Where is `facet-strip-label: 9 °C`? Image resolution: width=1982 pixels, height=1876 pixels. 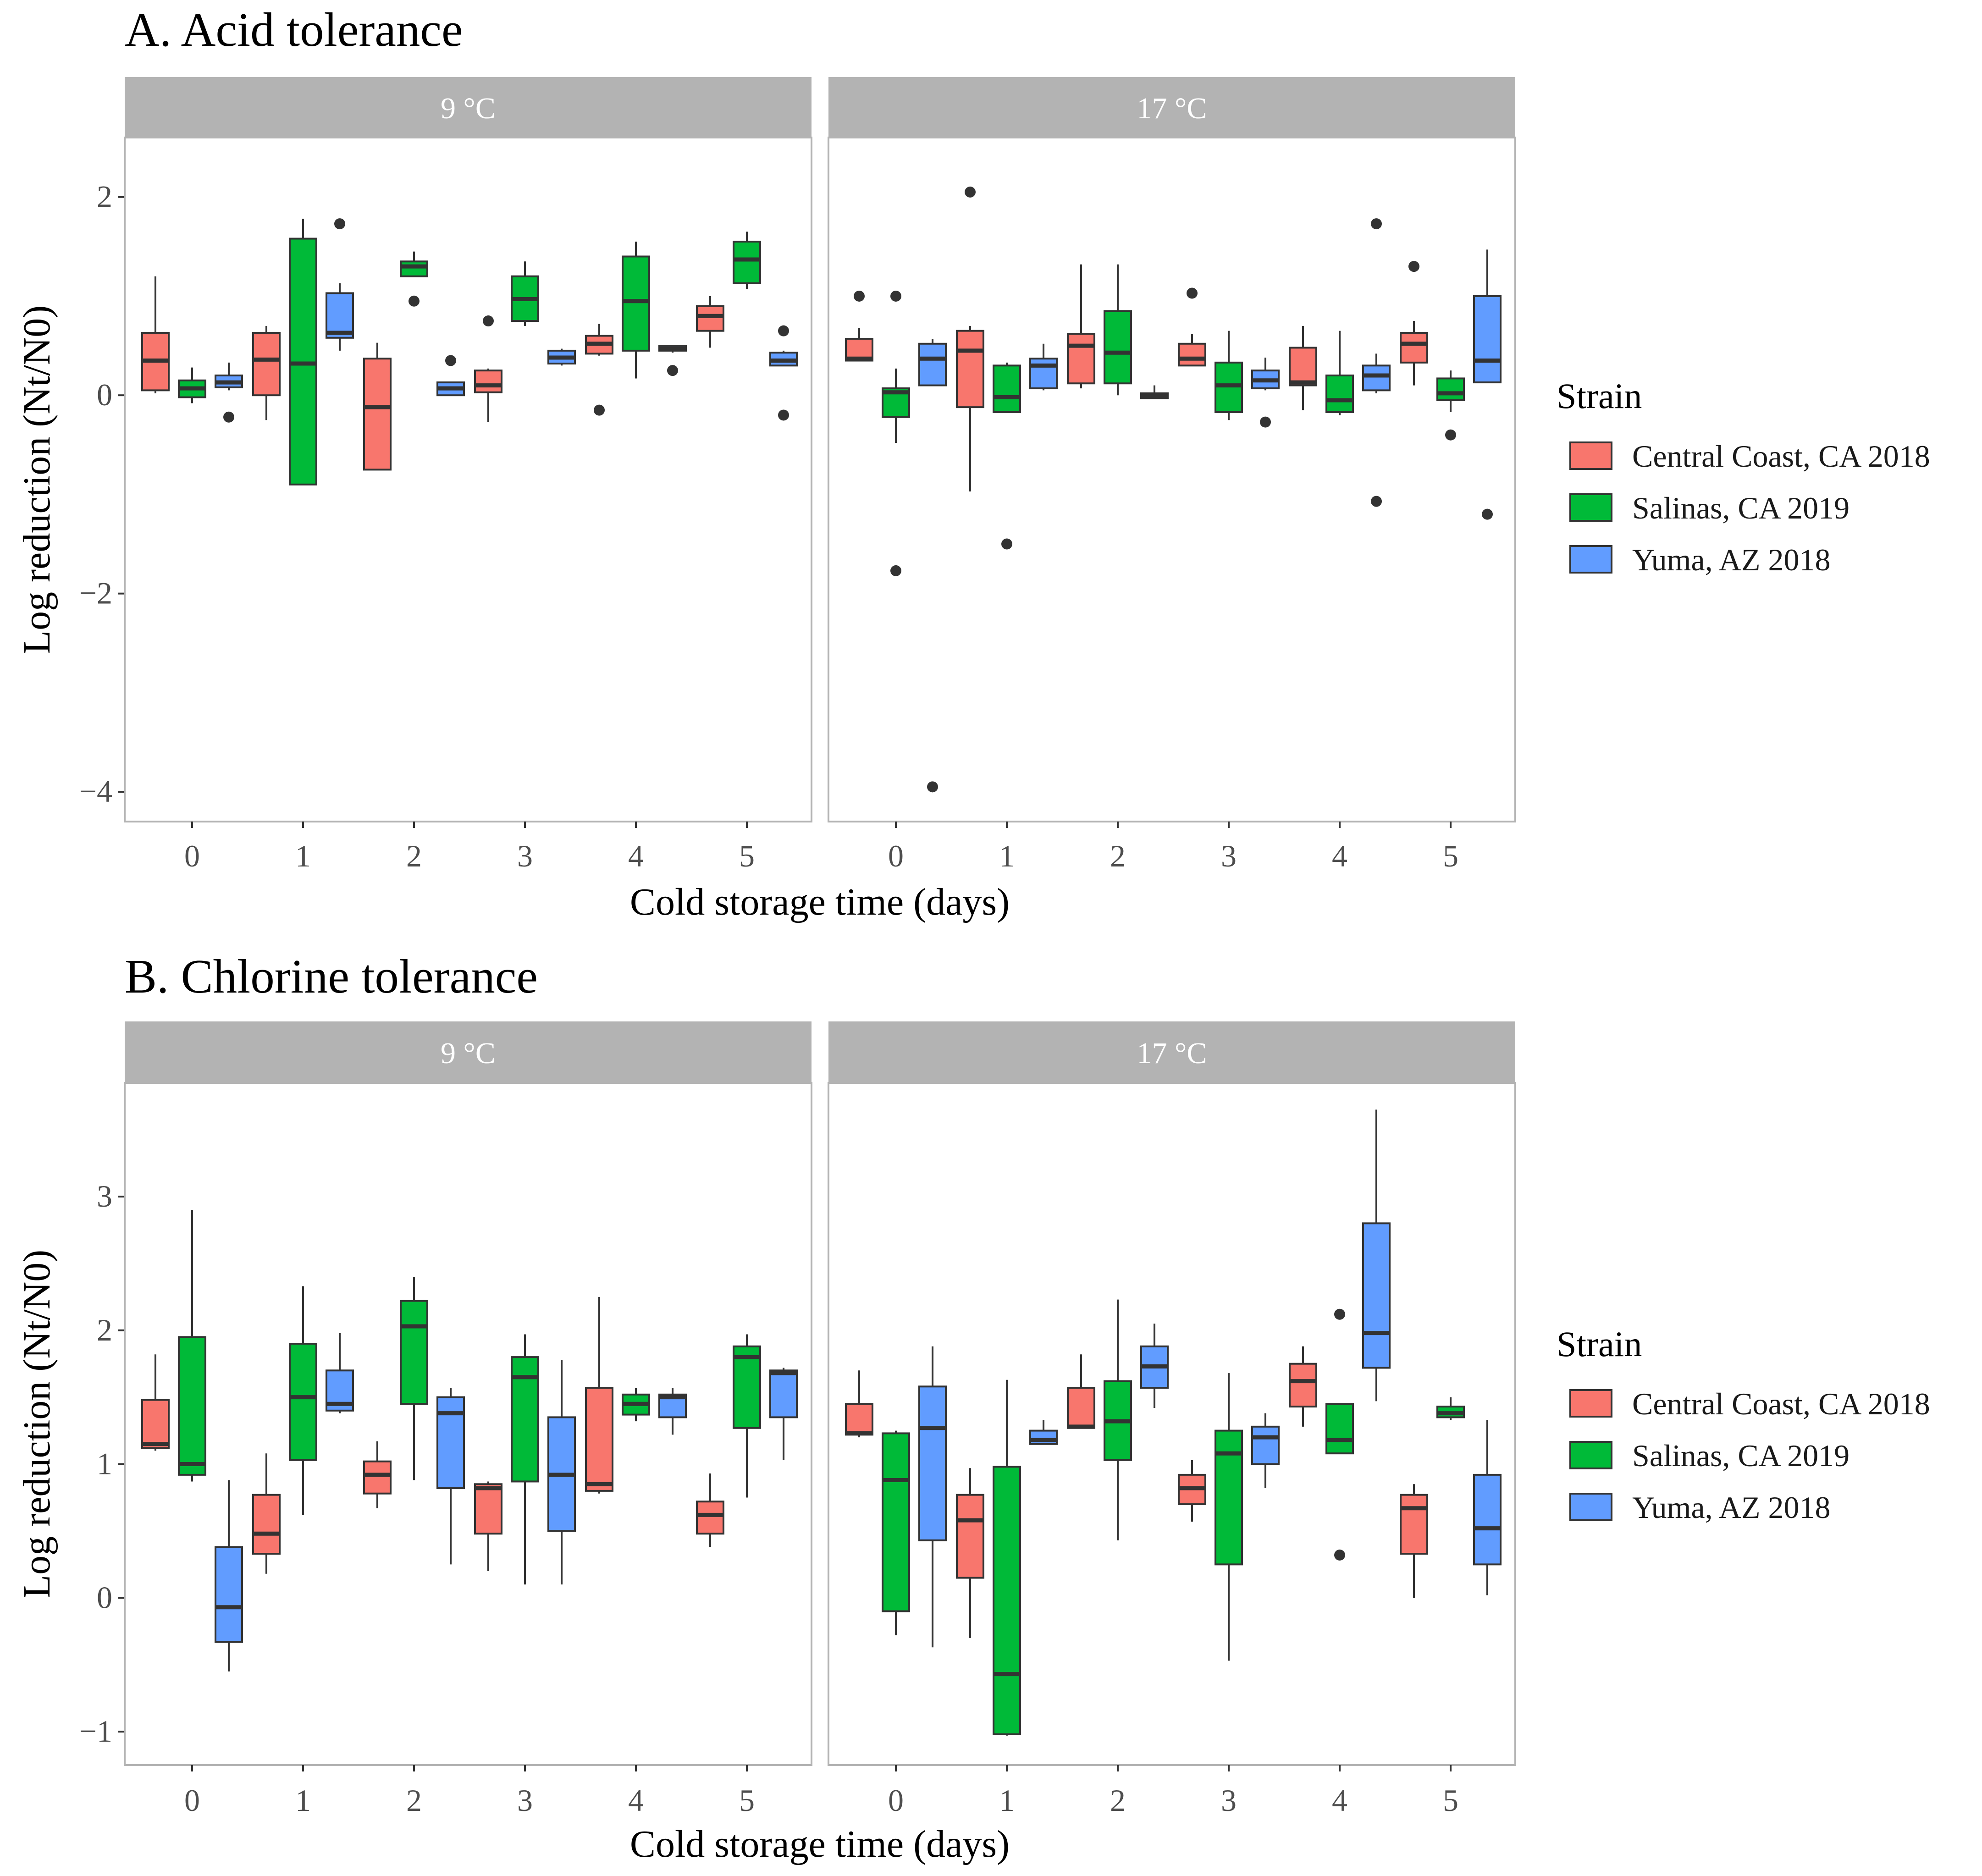 facet-strip-label: 9 °C is located at coordinates (468, 108).